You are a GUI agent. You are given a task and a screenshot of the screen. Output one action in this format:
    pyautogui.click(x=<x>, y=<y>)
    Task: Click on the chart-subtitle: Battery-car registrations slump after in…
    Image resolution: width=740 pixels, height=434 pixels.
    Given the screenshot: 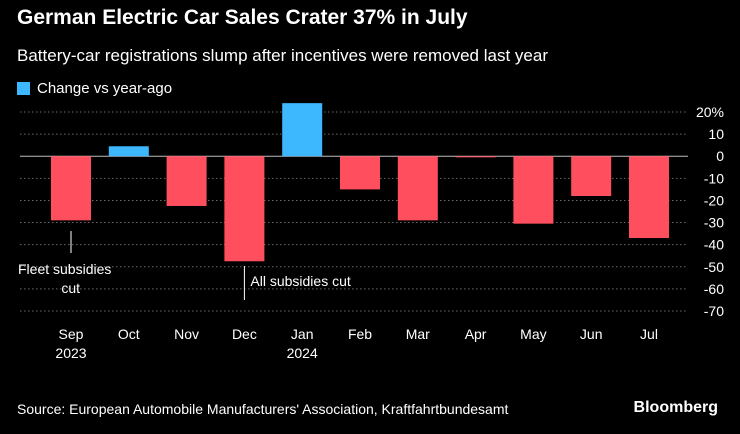 What is the action you would take?
    pyautogui.click(x=282, y=55)
    